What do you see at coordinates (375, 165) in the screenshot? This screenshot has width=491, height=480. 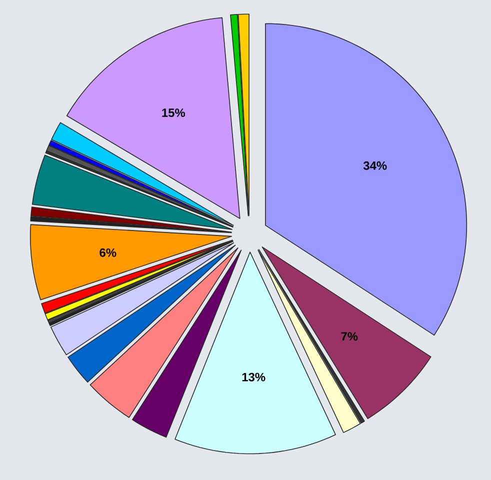 I see `data-label: 34%` at bounding box center [375, 165].